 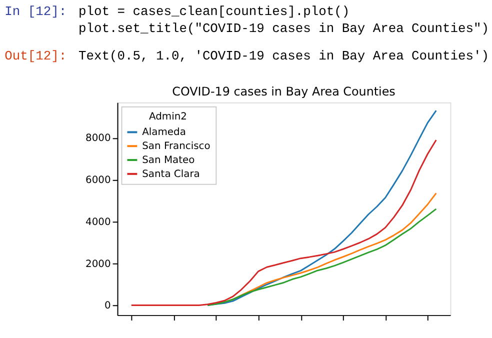 I want to click on legend-label: Alameda, so click(x=164, y=132).